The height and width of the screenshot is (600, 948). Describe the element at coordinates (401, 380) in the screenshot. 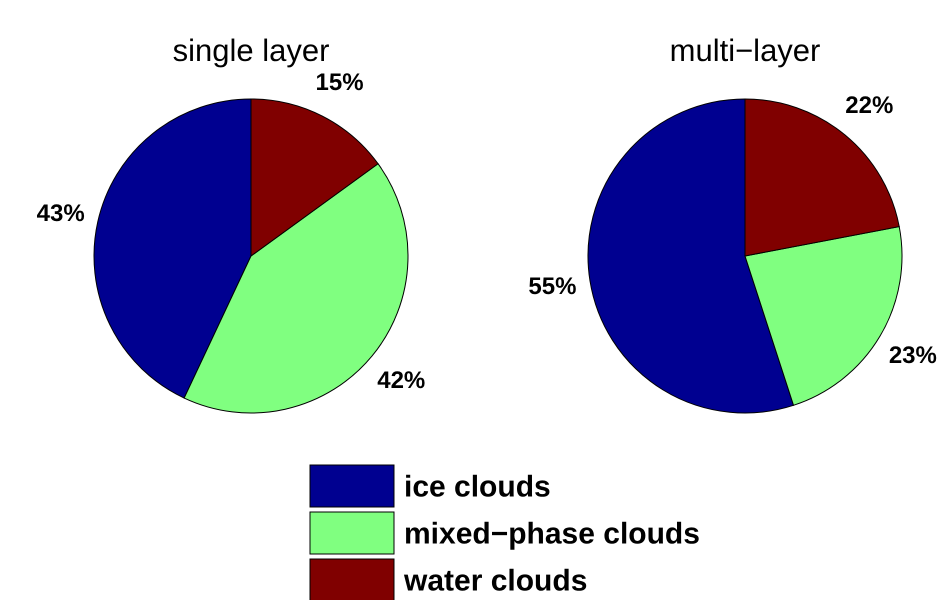

I see `data-label: 42%` at that location.